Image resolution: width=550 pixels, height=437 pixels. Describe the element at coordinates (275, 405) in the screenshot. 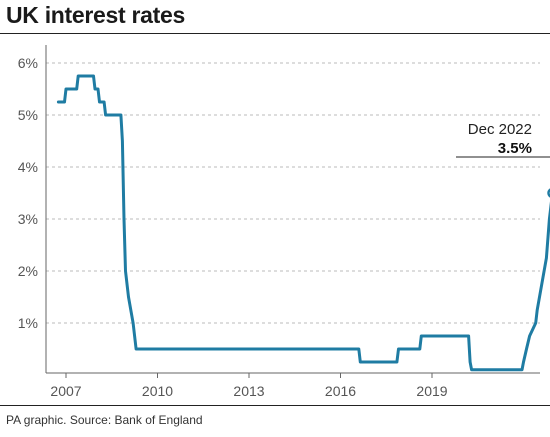

I see `footer-divider` at that location.